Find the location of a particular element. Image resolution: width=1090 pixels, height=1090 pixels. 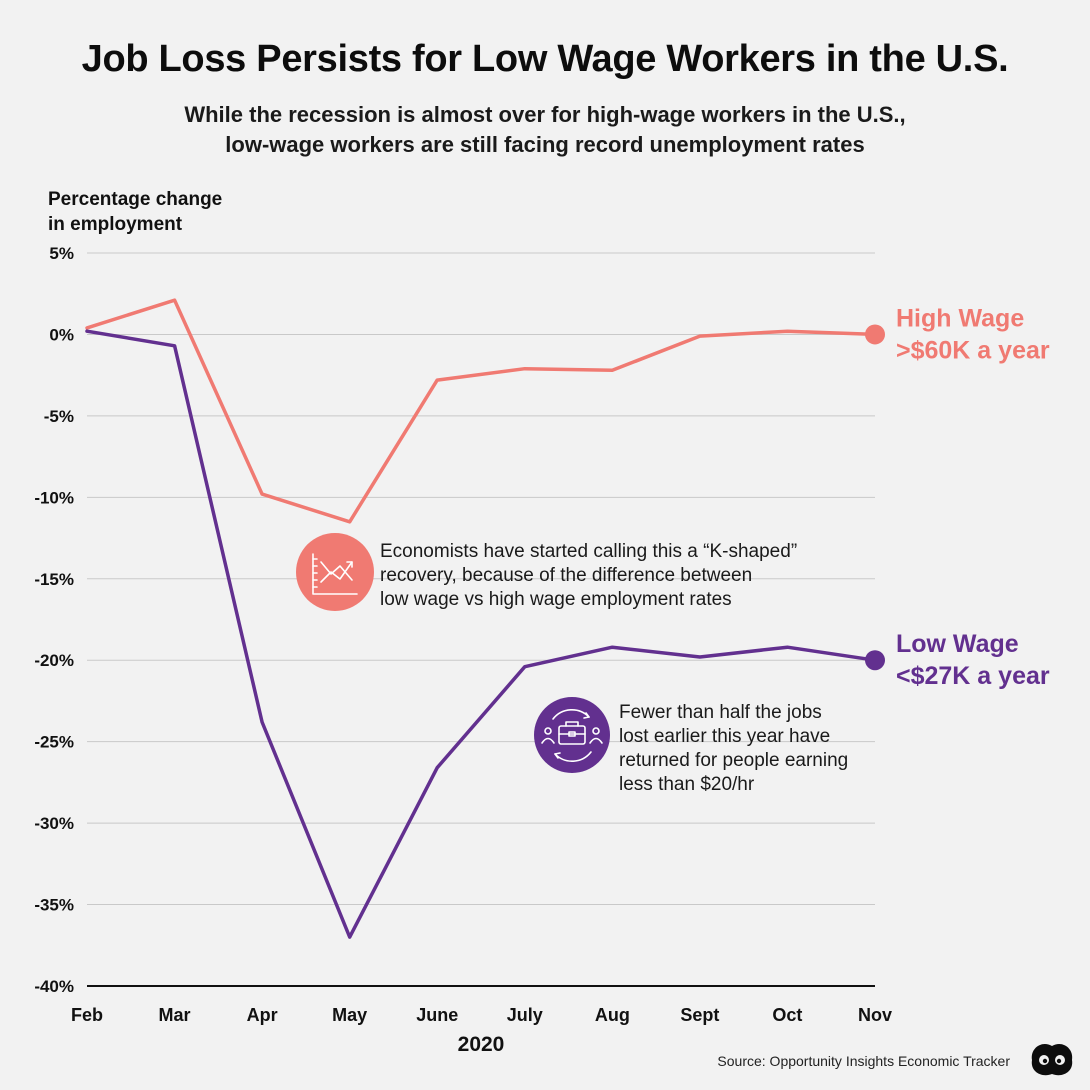

x-tick-label: Nov is located at coordinates (875, 1015).